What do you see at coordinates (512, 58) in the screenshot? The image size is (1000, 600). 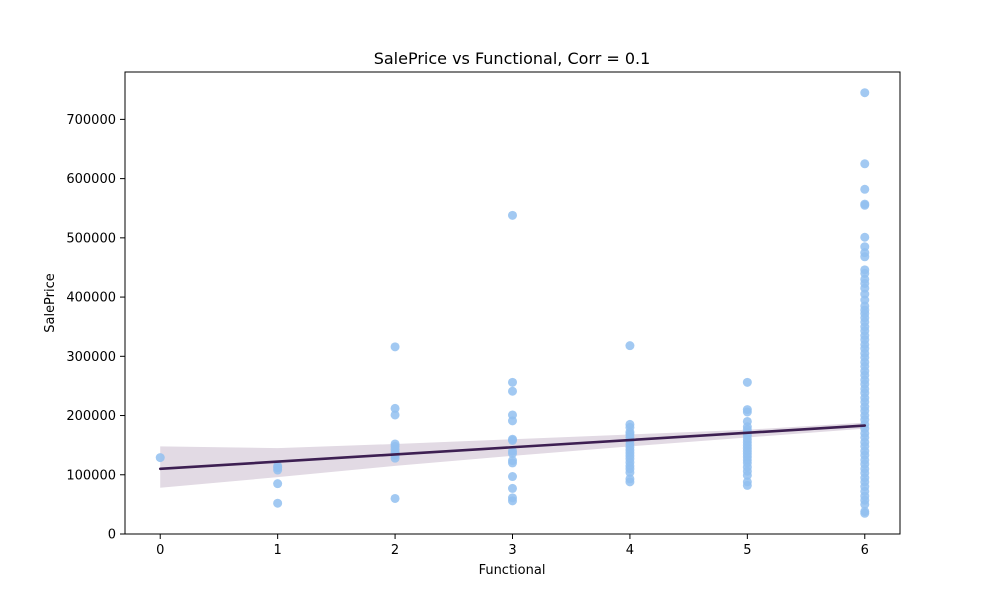 I see `chart-title: SalePrice vs Functional, Corr = 0.1` at bounding box center [512, 58].